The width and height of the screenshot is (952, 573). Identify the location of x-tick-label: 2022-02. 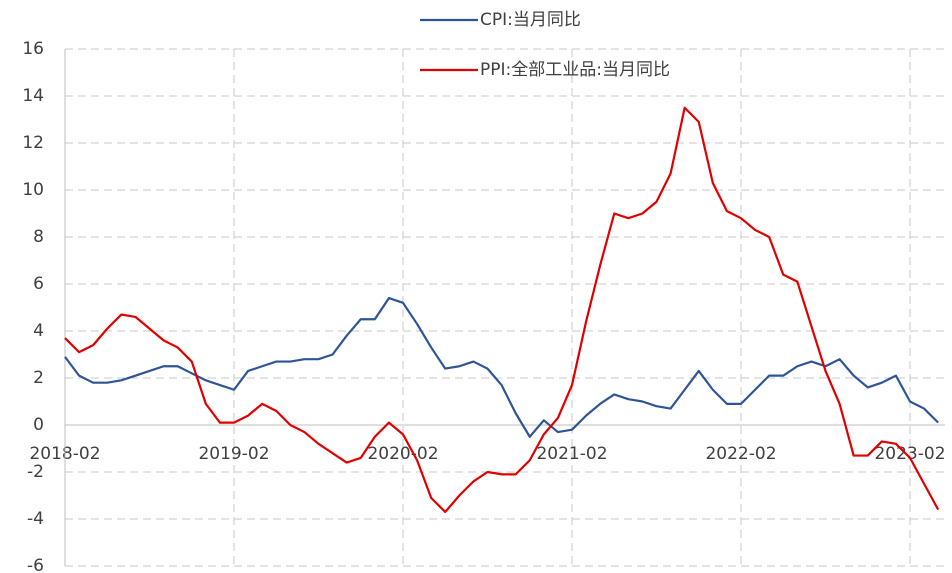
(740, 454).